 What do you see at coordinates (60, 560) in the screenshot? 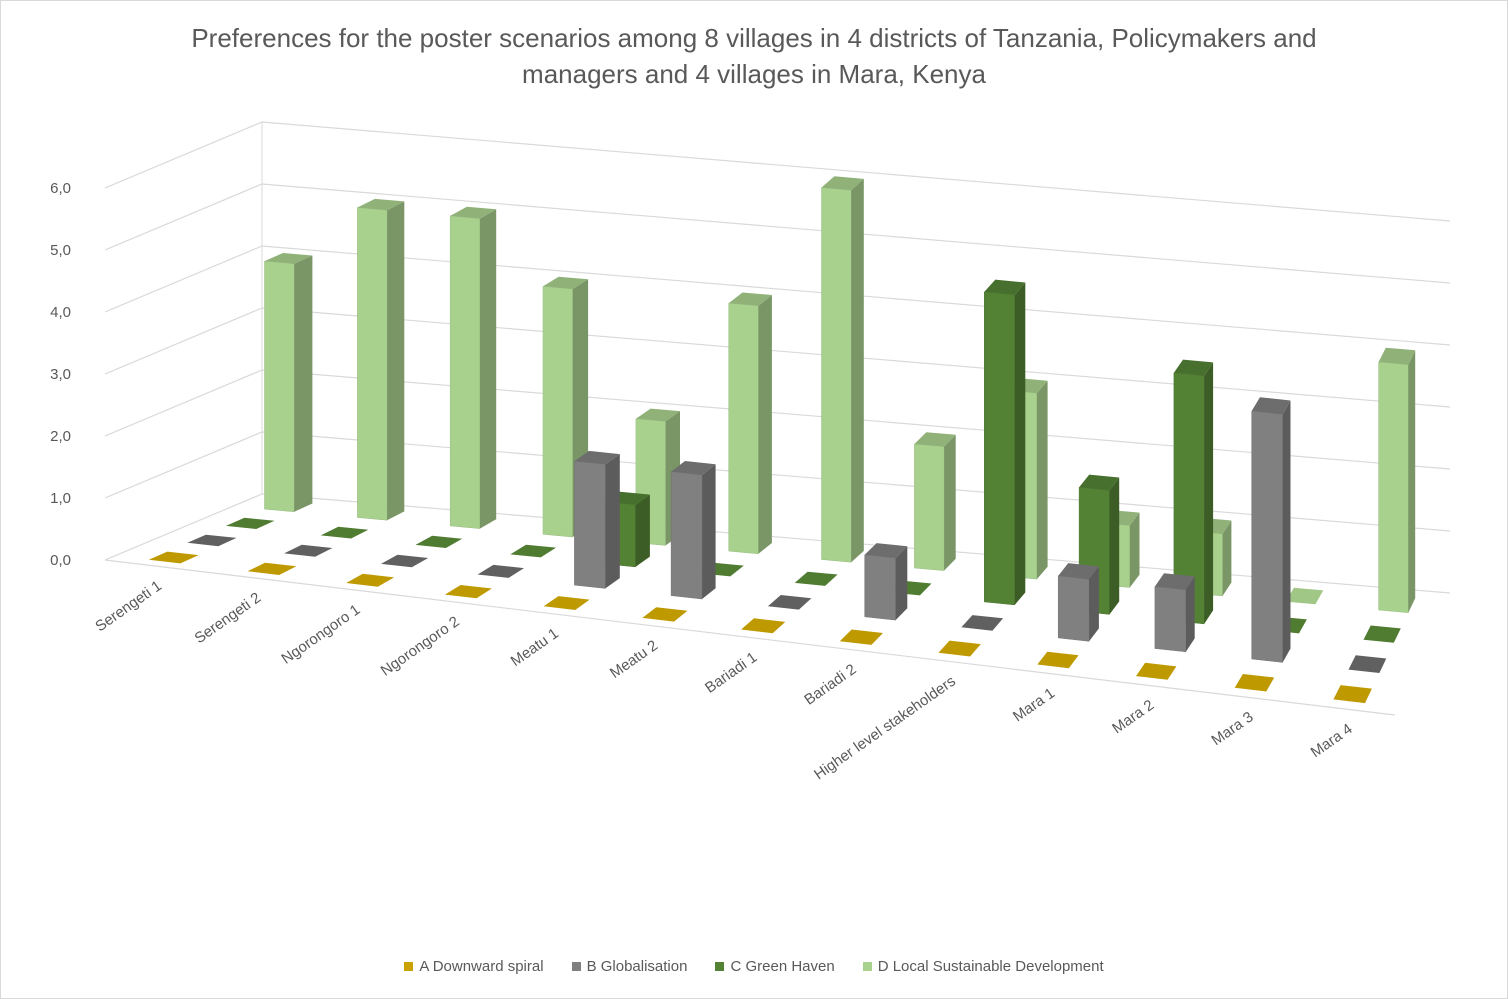
I see `y-tick-label: 0,0` at bounding box center [60, 560].